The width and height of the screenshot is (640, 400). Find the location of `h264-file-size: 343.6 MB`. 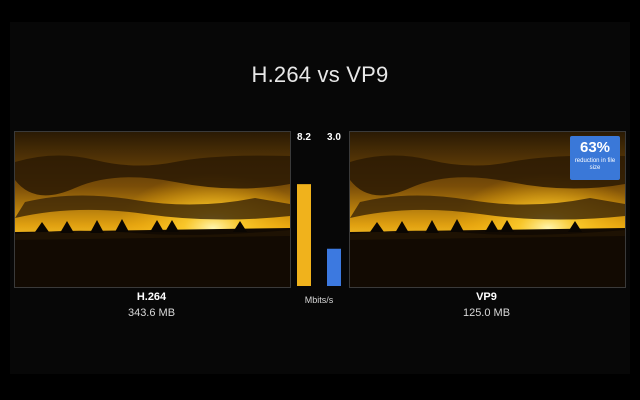

h264-file-size: 343.6 MB is located at coordinates (151, 313).